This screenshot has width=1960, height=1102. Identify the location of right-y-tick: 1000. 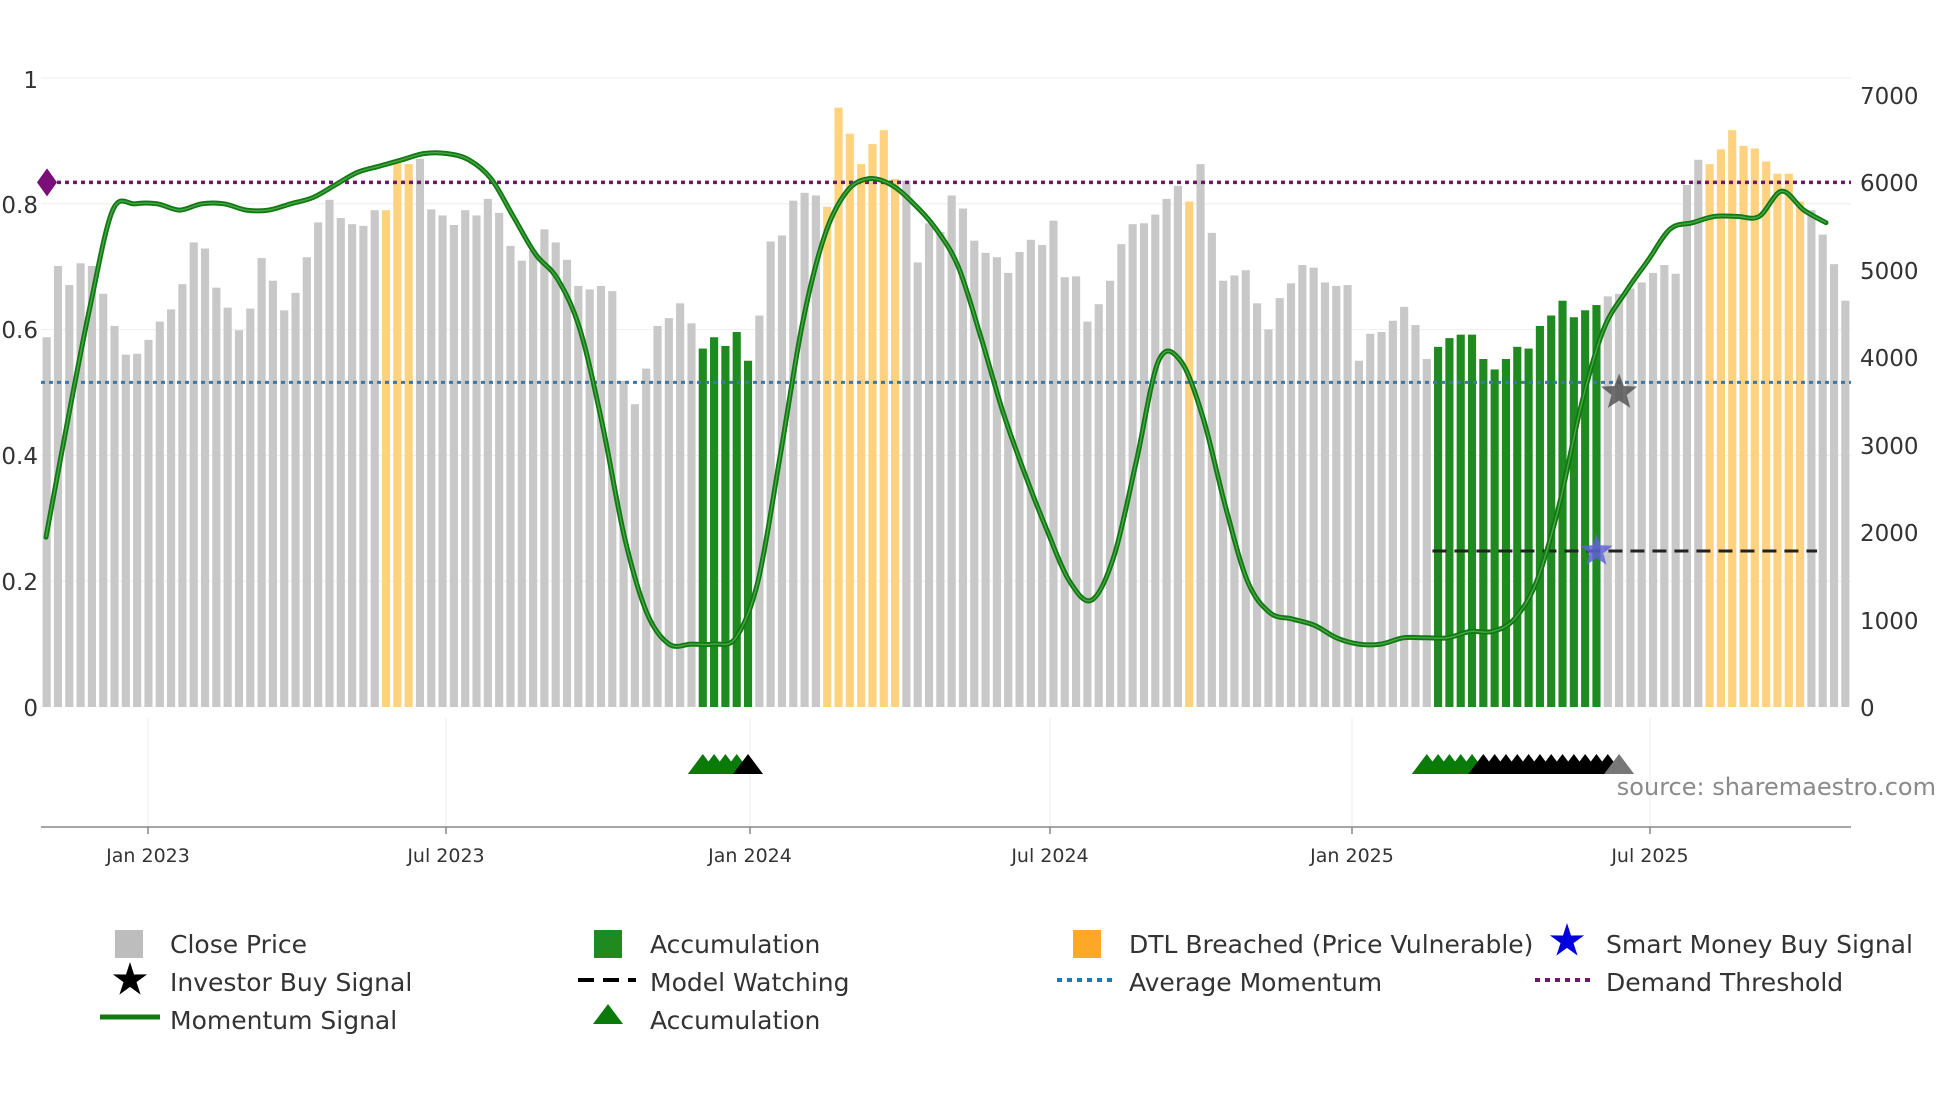
(1889, 622).